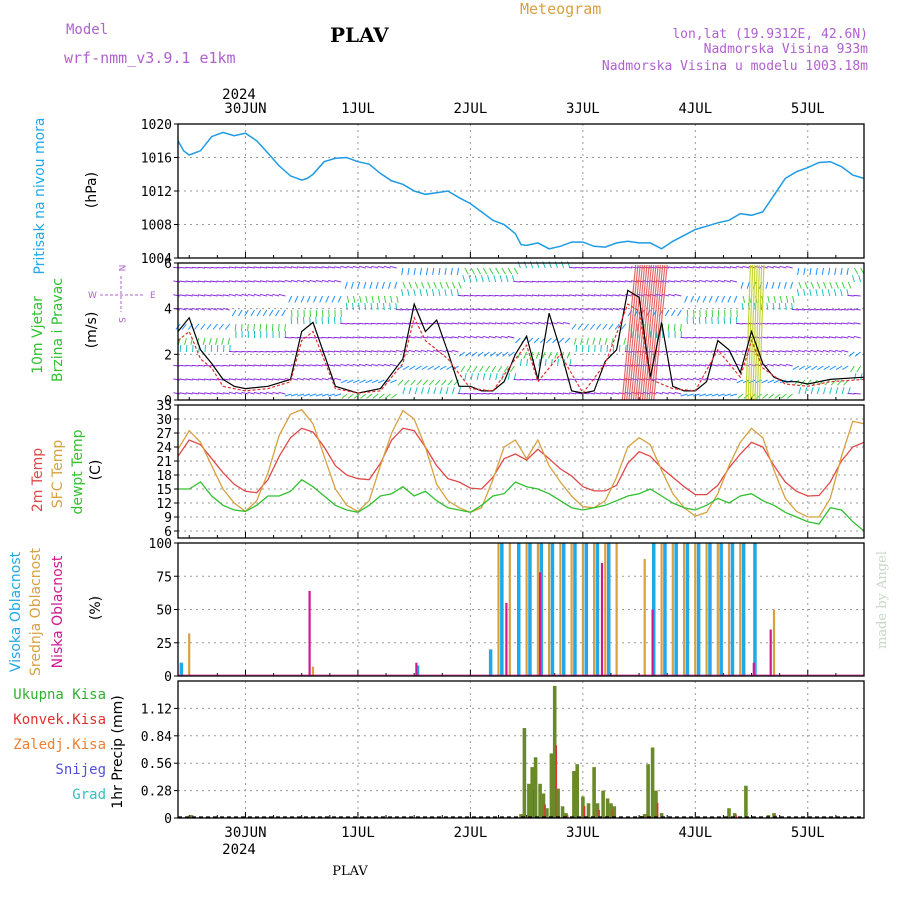  Describe the element at coordinates (358, 109) in the screenshot. I see `top-day-label: 1JUL` at that location.